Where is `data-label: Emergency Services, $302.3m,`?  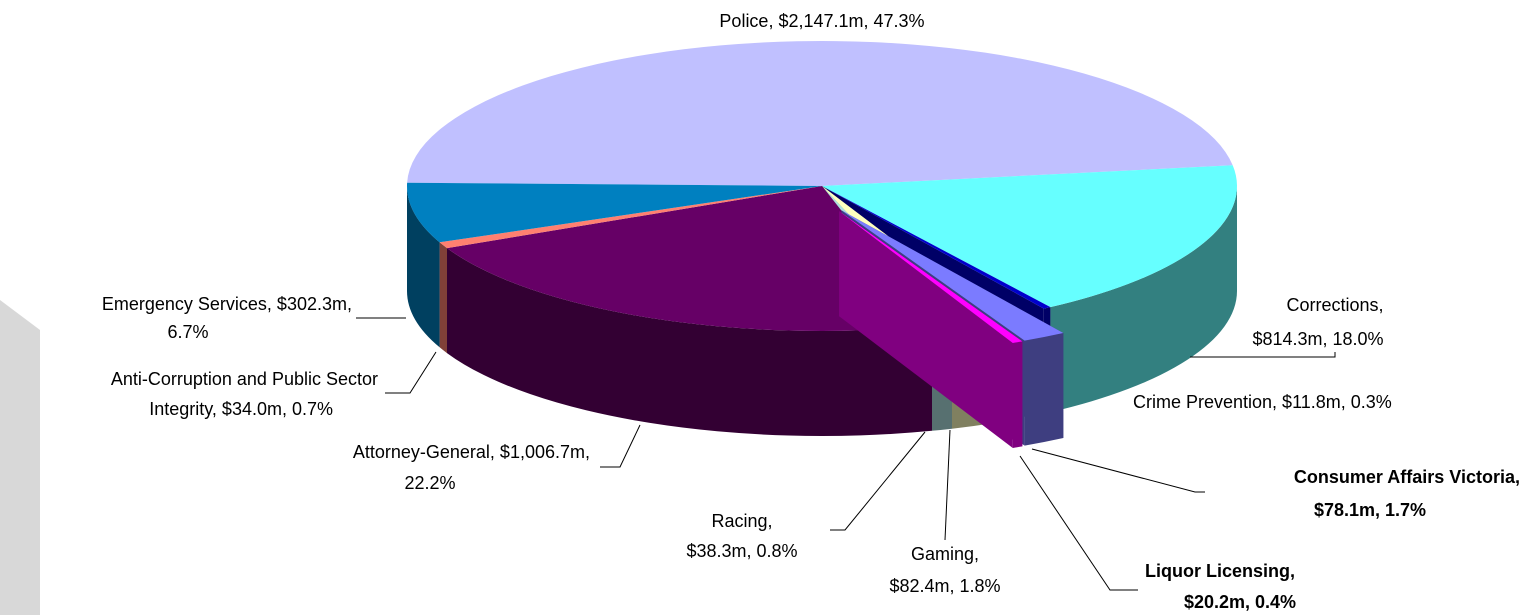
data-label: Emergency Services, $302.3m, is located at coordinates (227, 304).